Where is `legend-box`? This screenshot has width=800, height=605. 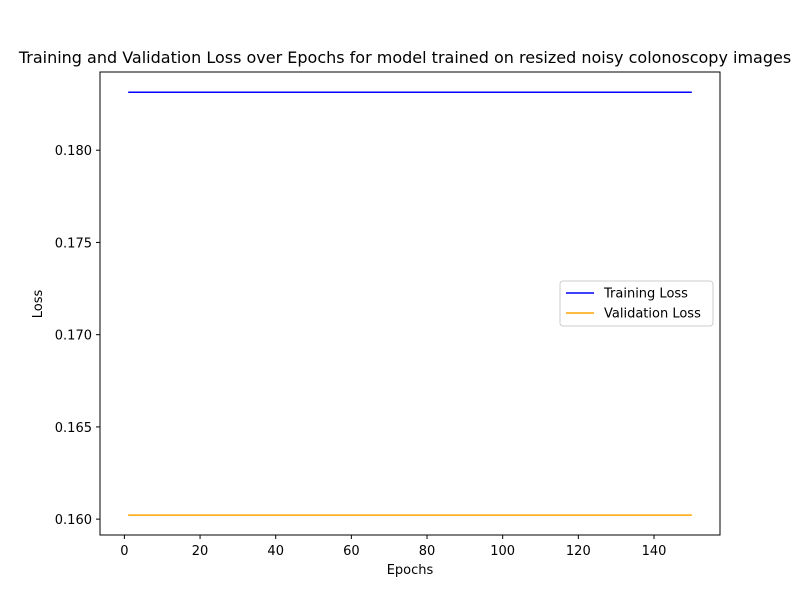 legend-box is located at coordinates (636, 303).